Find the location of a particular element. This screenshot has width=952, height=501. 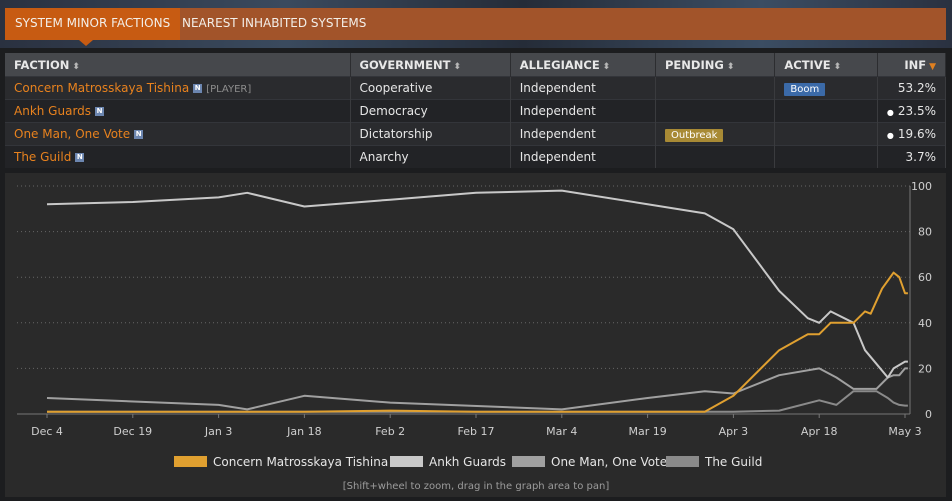

x-tick-label: Apr 18 is located at coordinates (819, 431).